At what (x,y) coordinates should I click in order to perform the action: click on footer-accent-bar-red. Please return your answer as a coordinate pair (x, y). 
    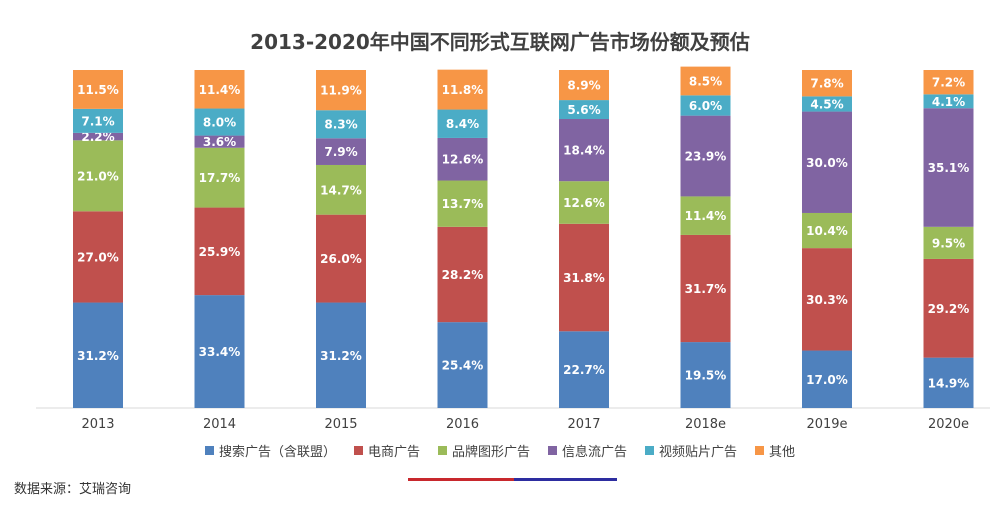
    Looking at the image, I should click on (461, 479).